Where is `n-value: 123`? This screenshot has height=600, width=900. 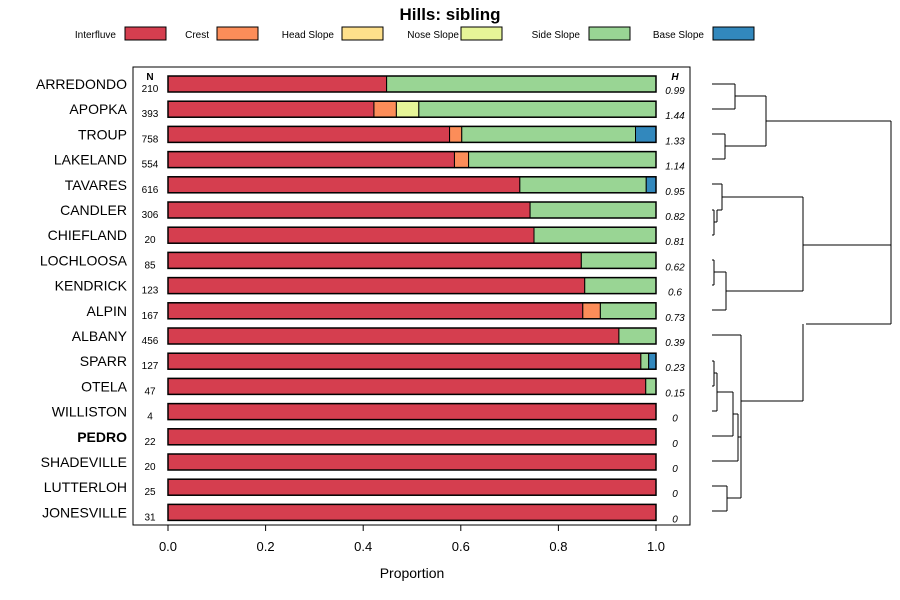
n-value: 123 is located at coordinates (150, 291).